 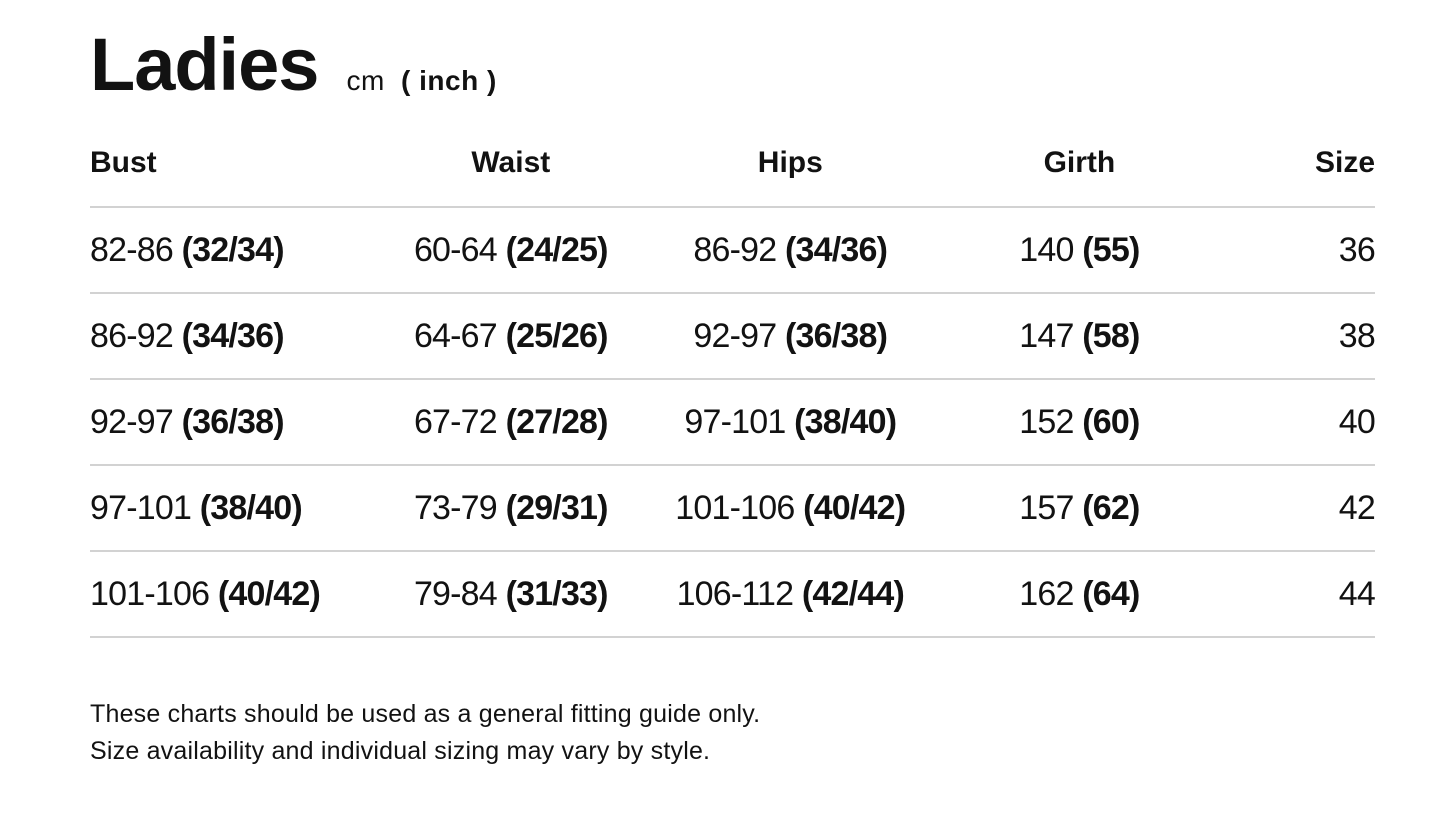 I want to click on girth-inch: (55), so click(x=1111, y=249).